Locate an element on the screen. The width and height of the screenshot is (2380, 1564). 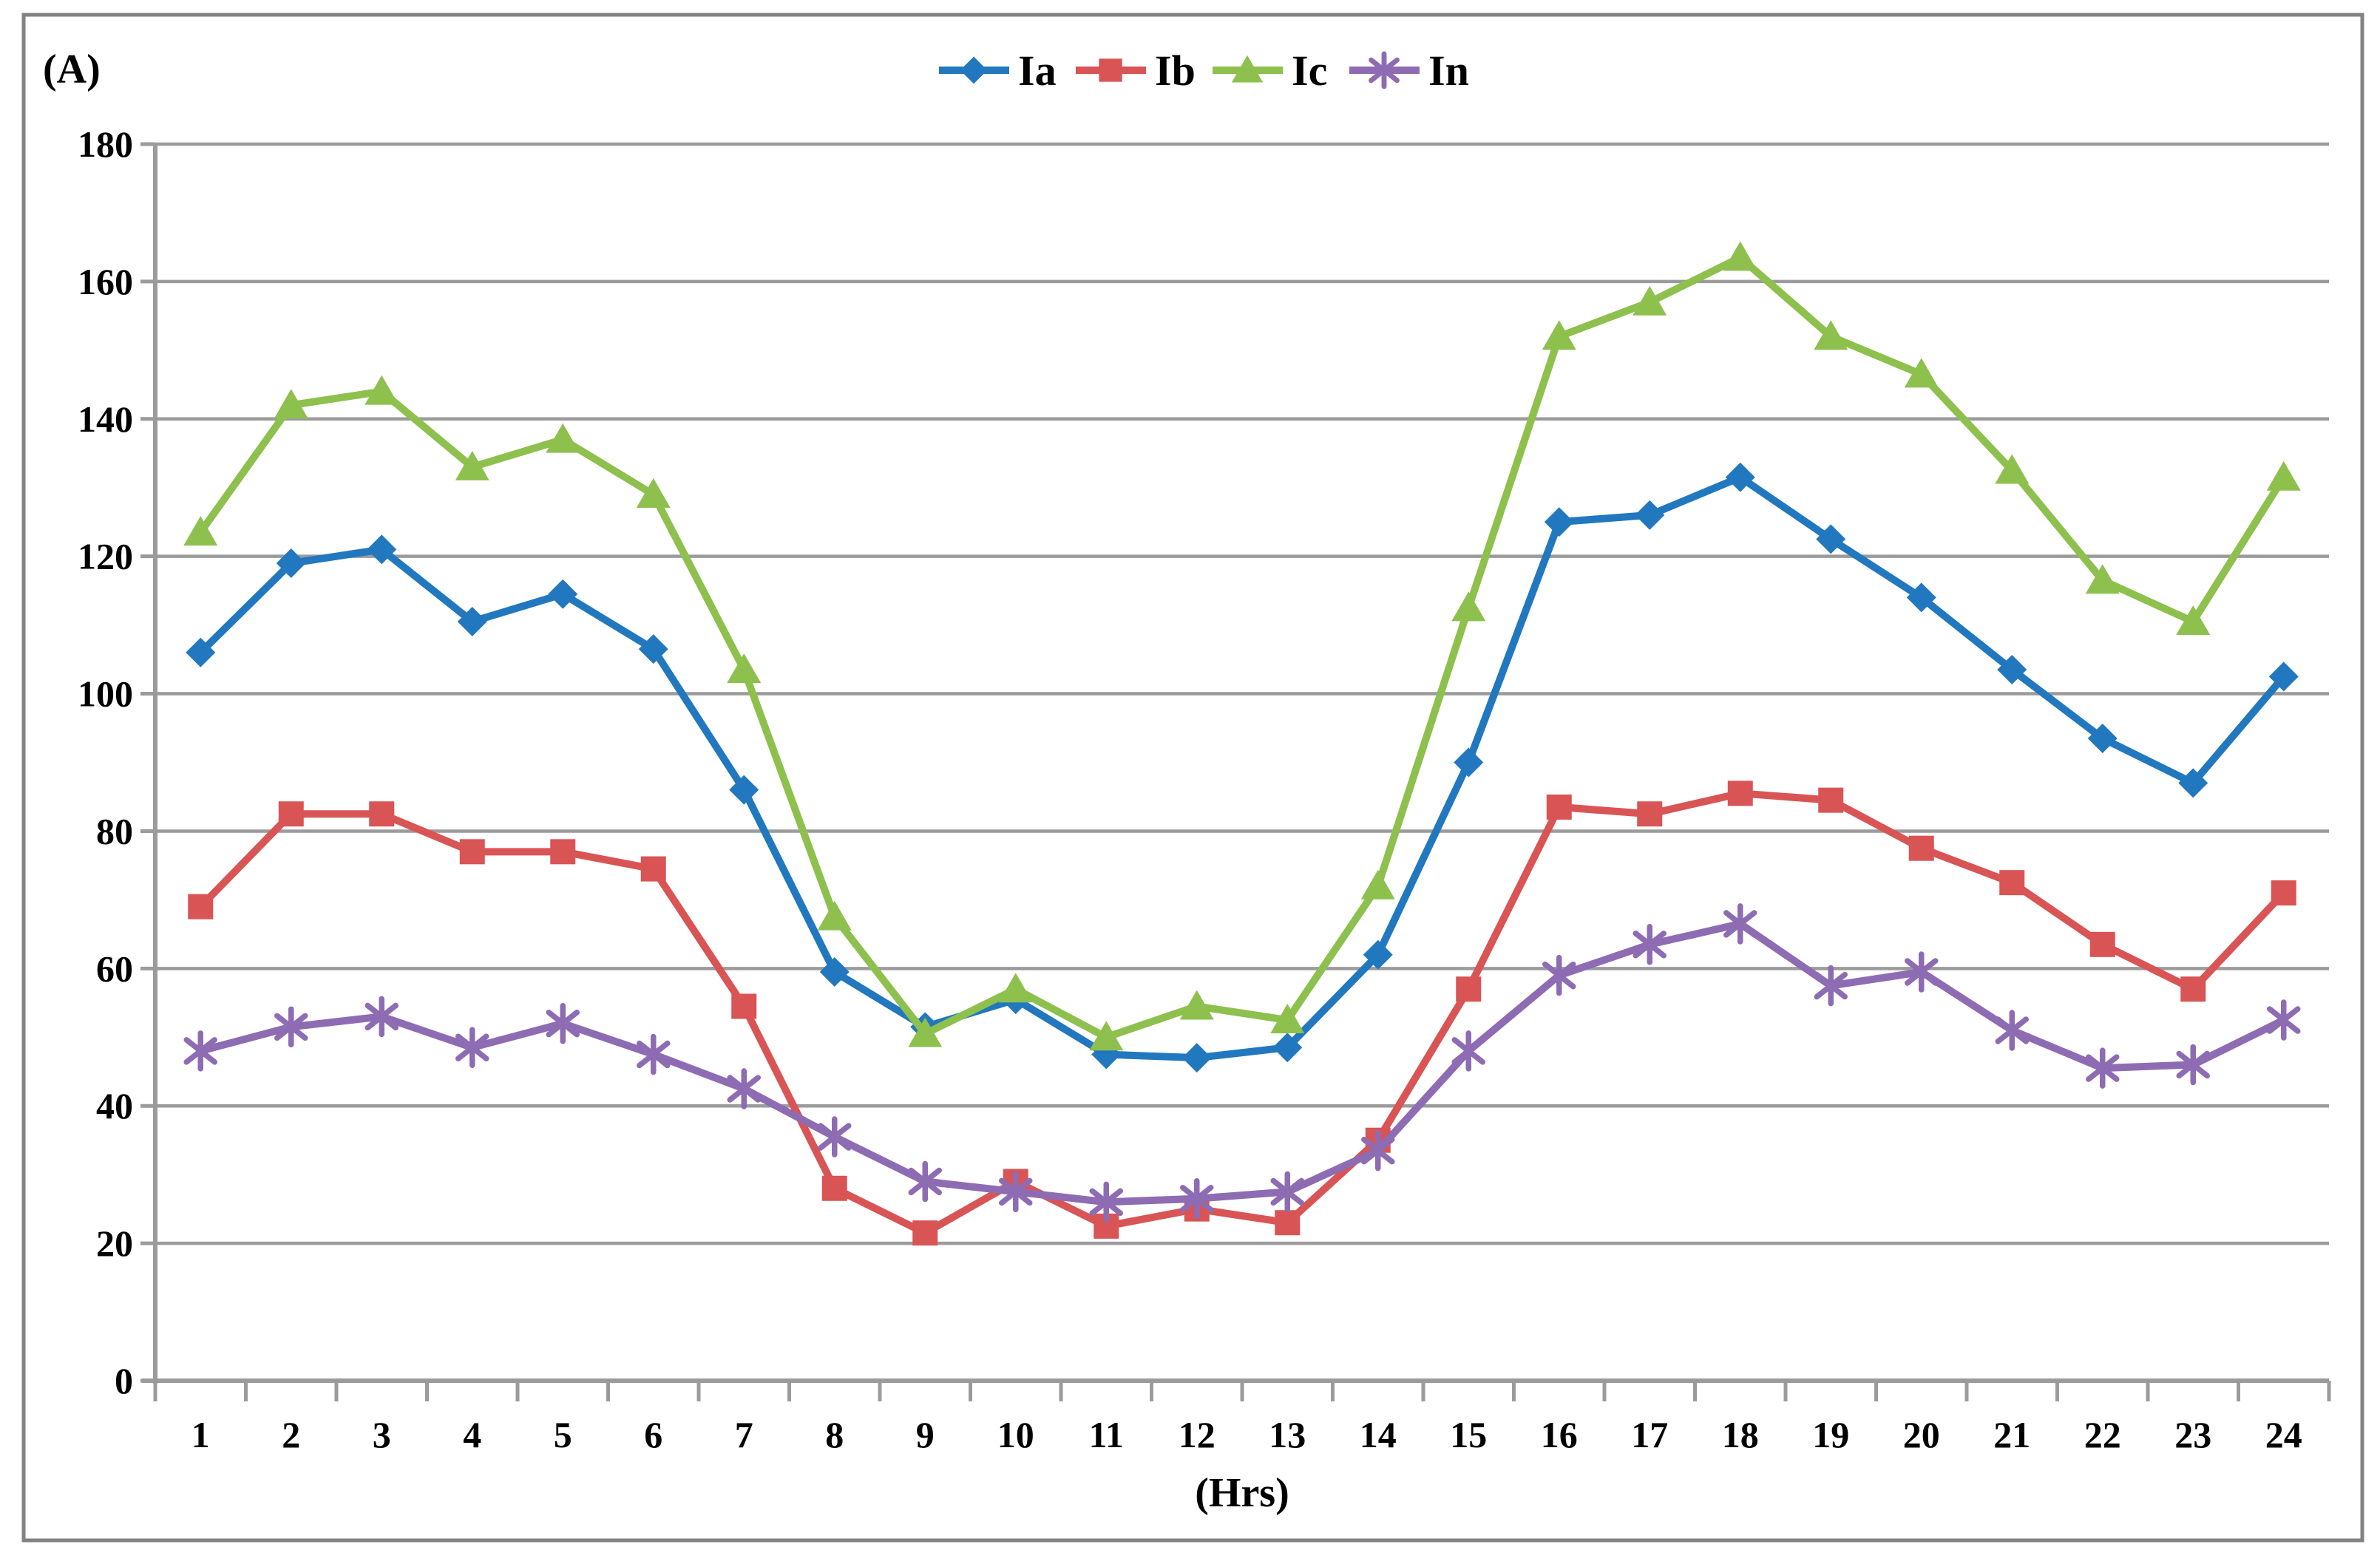
x-tick-label: 19 is located at coordinates (1831, 1434).